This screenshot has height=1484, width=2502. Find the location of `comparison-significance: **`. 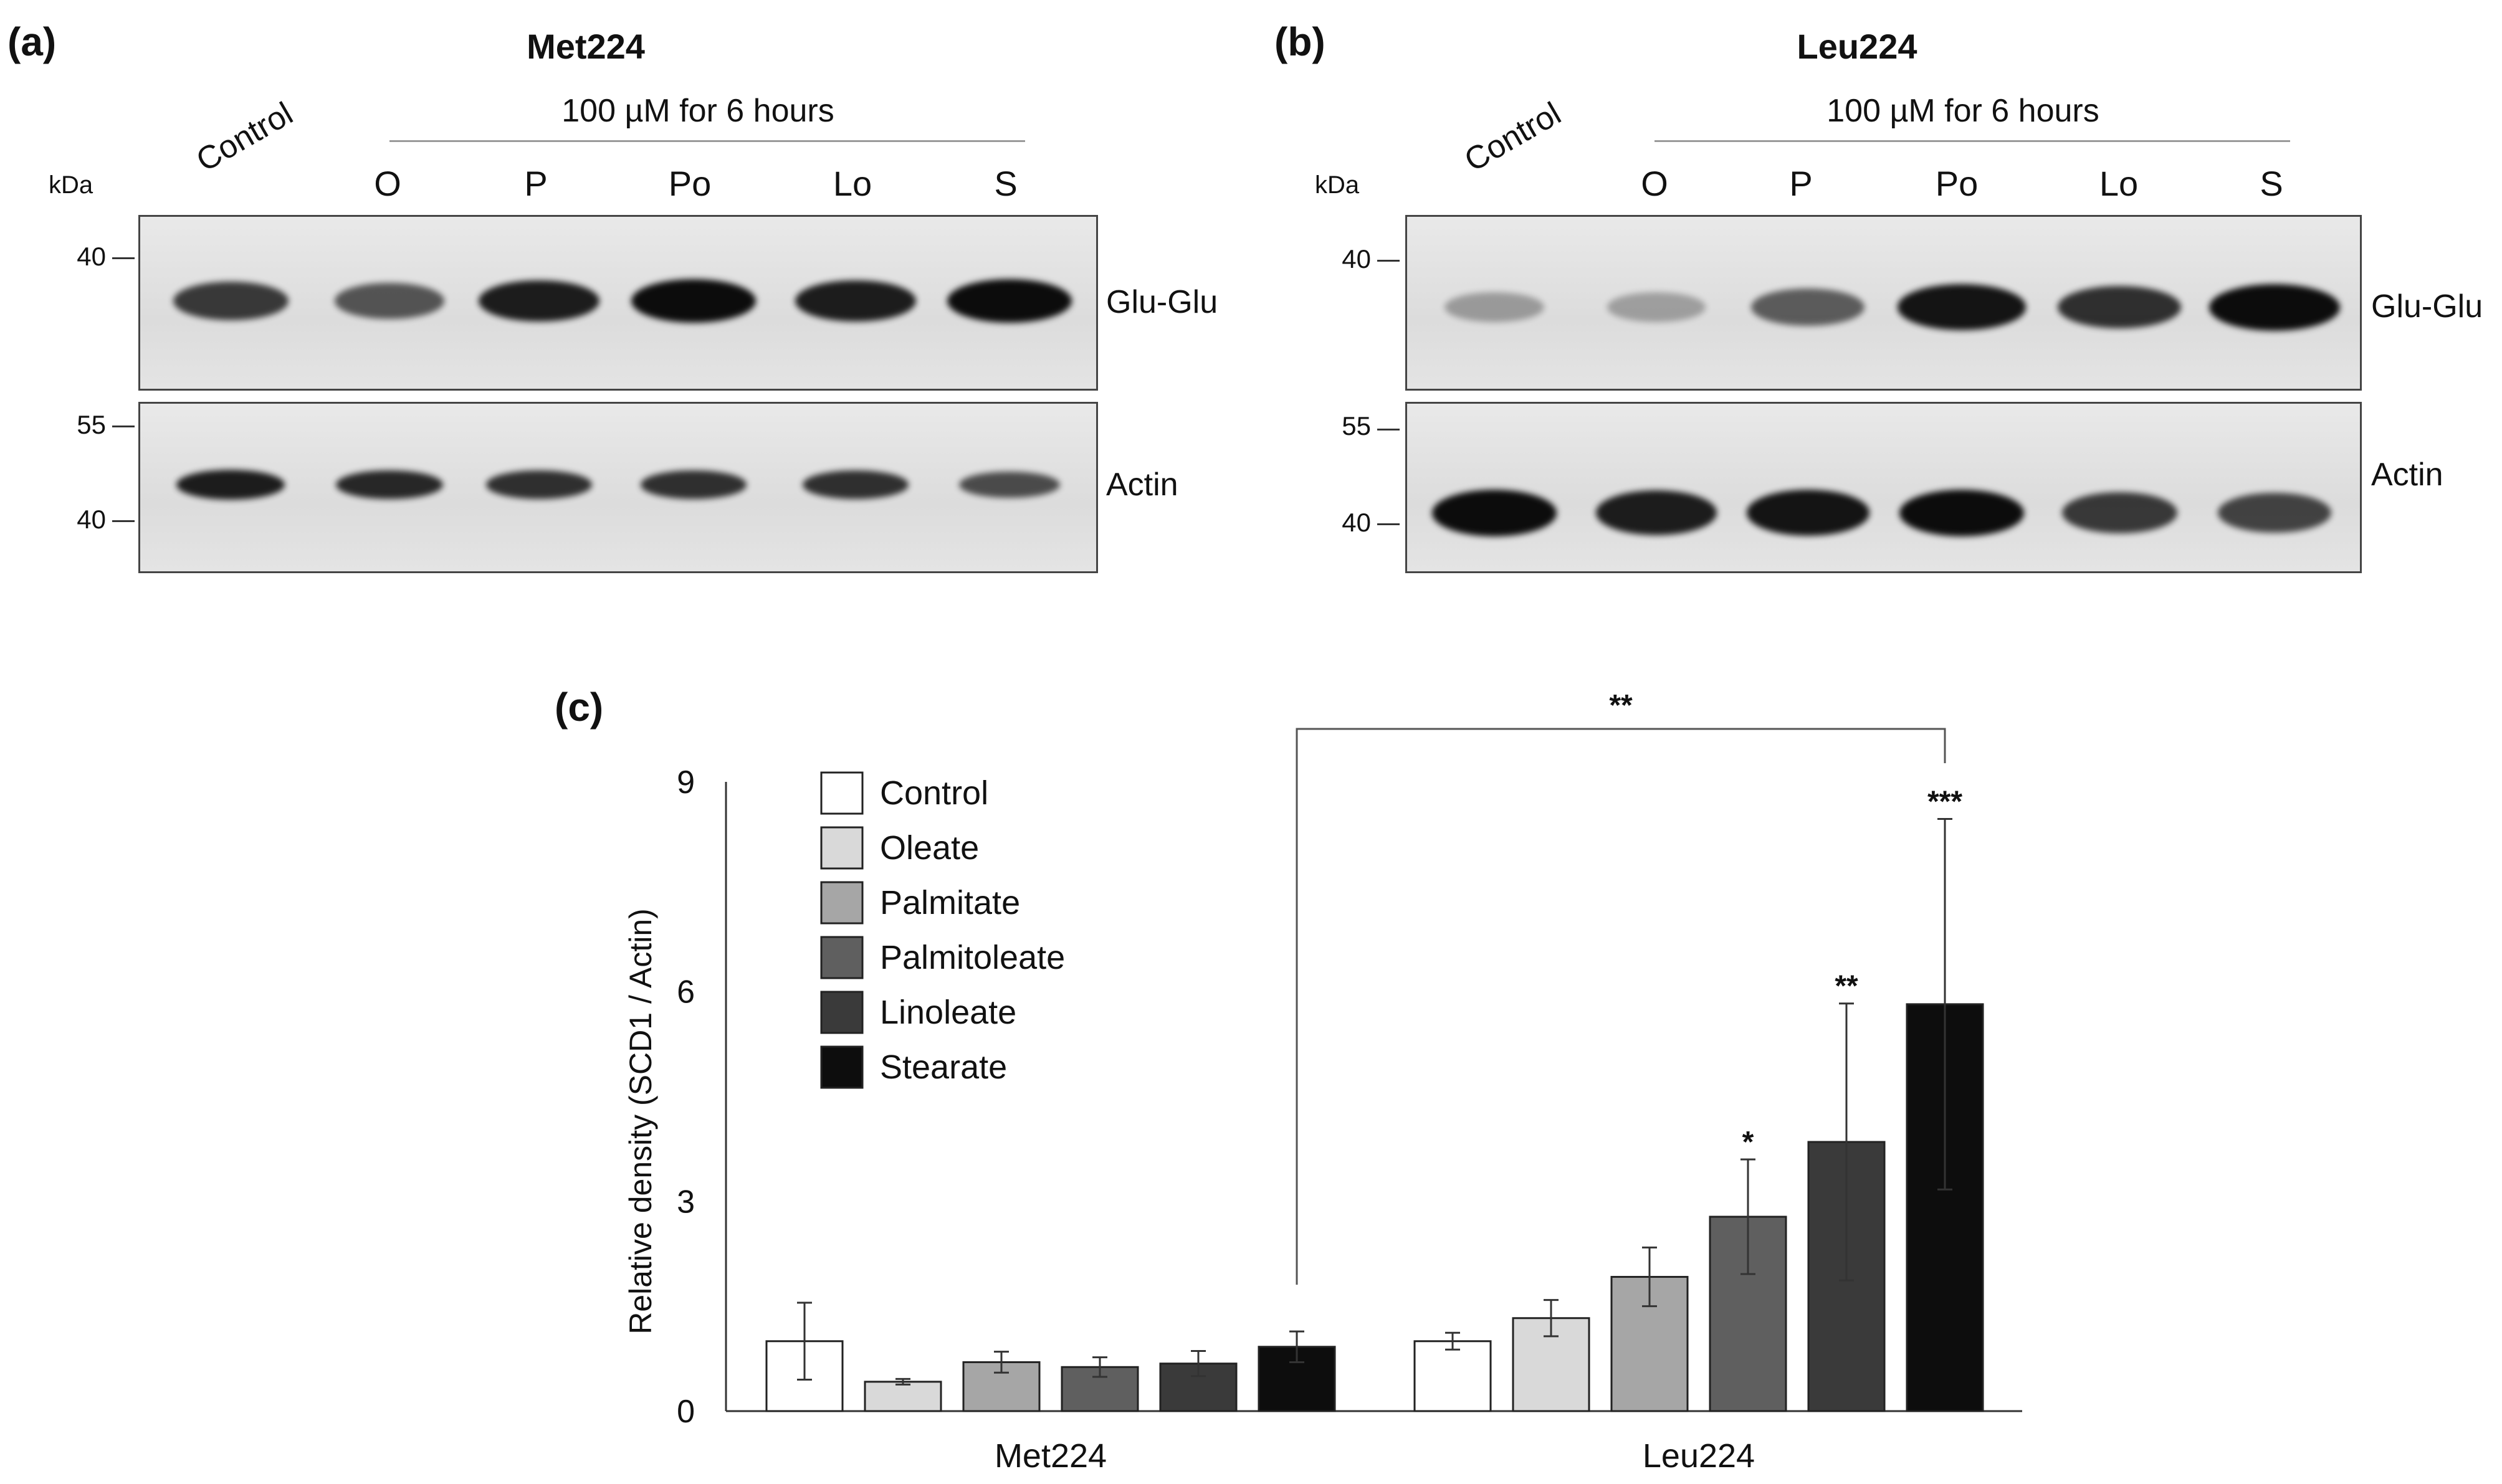

comparison-significance: ** is located at coordinates (1621, 705).